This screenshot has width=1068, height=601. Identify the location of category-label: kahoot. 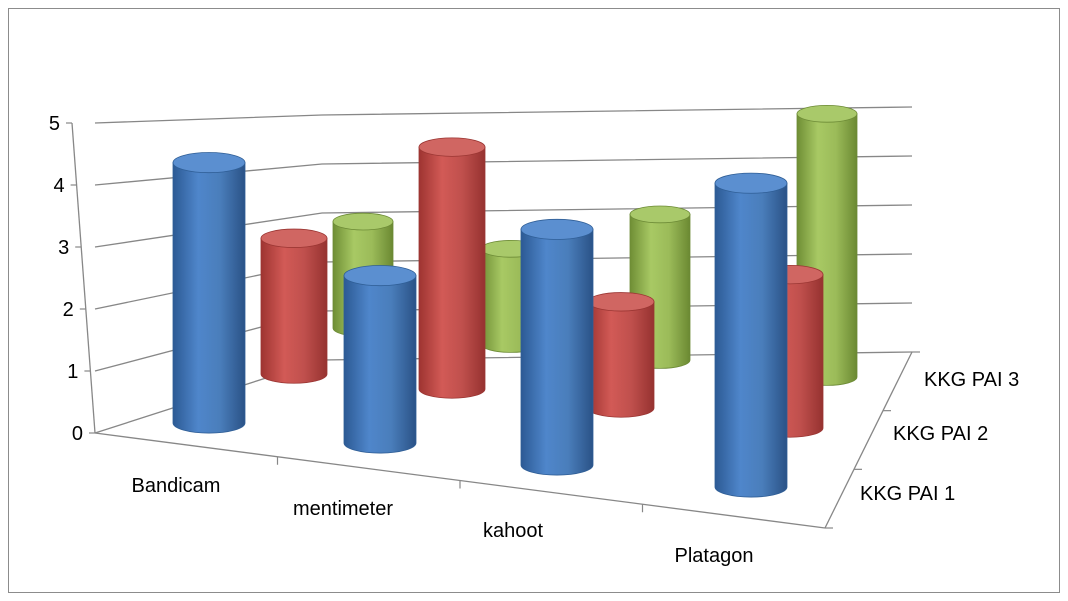
(513, 531).